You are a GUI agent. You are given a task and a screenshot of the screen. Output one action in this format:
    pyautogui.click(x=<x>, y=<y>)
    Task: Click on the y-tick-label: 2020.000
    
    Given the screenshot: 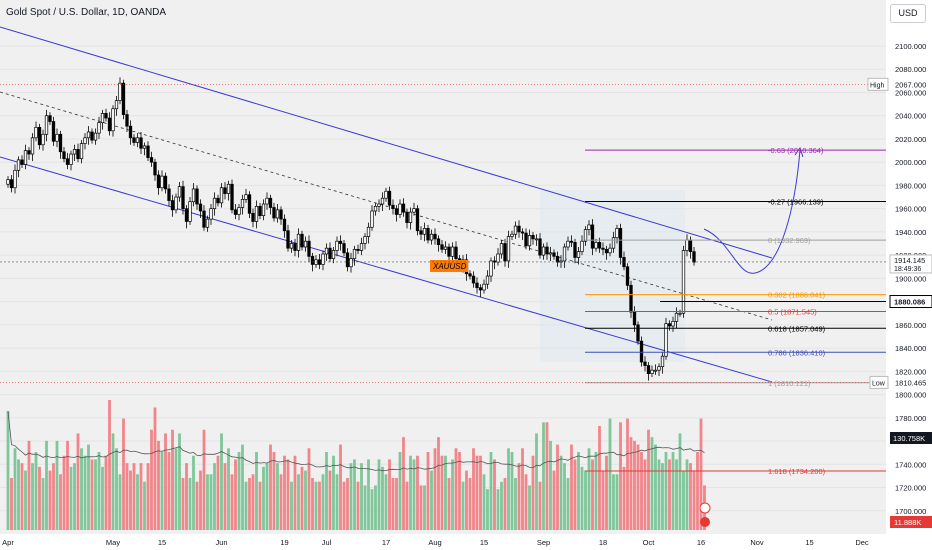 What is the action you would take?
    pyautogui.click(x=910, y=139)
    